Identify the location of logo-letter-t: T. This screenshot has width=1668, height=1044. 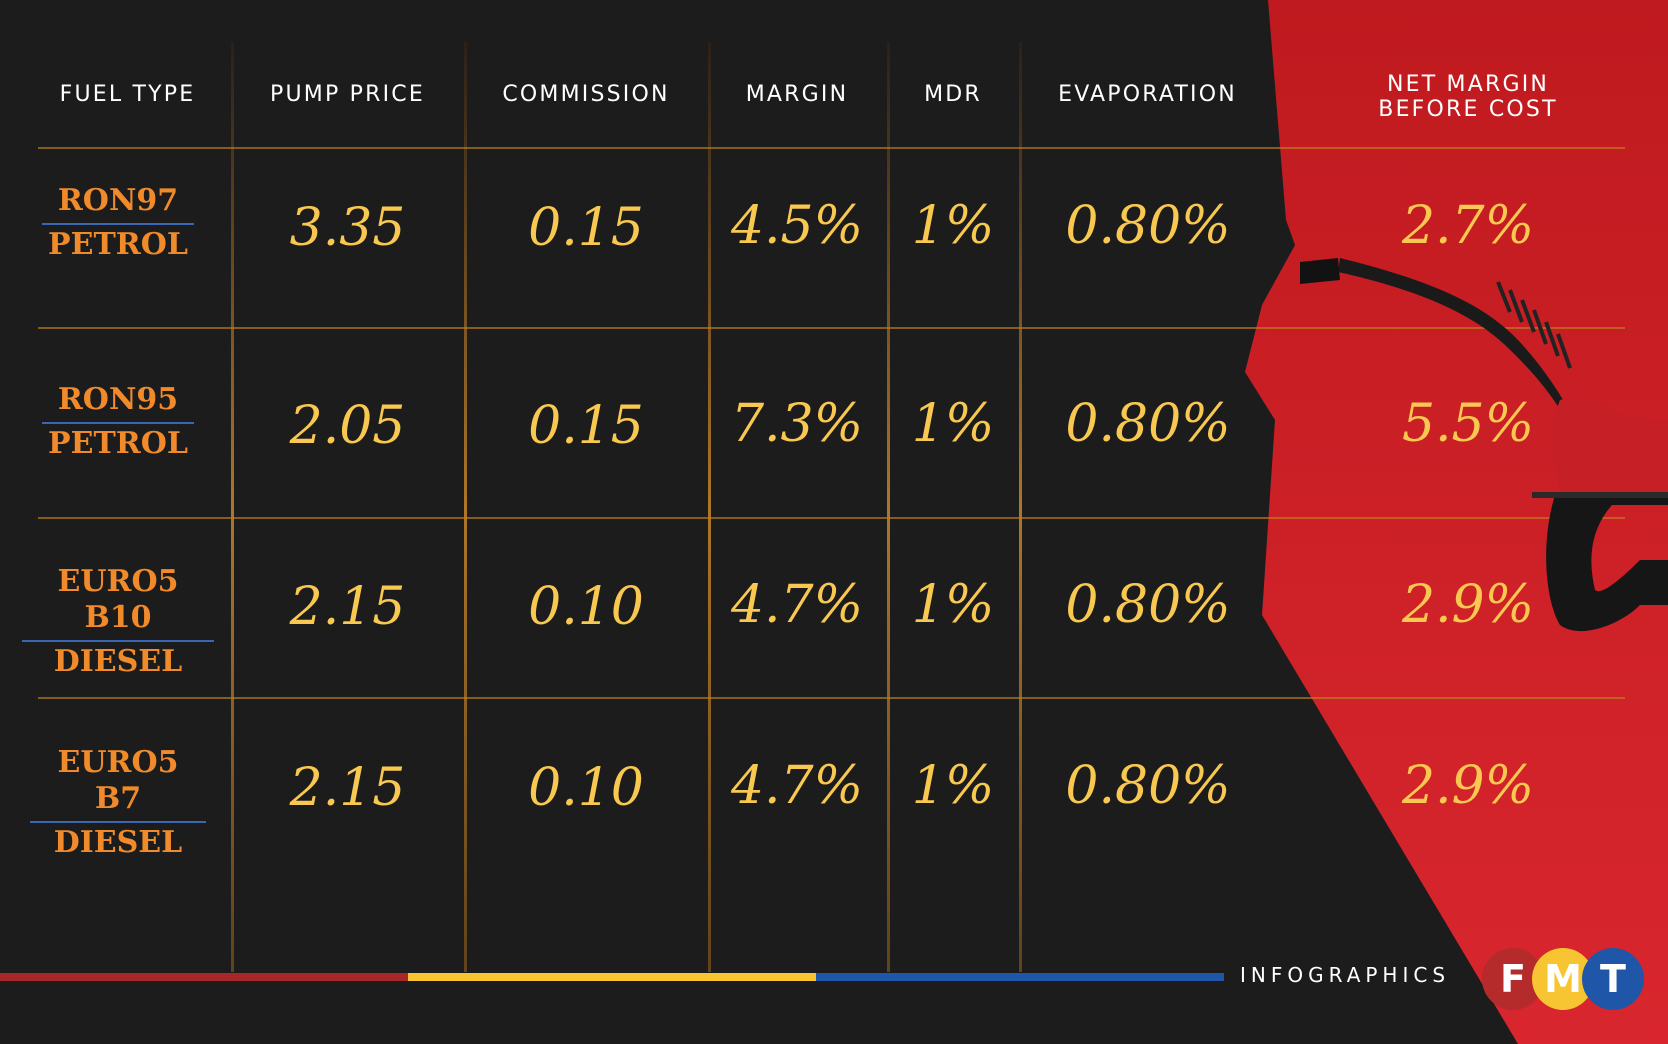
(1613, 979).